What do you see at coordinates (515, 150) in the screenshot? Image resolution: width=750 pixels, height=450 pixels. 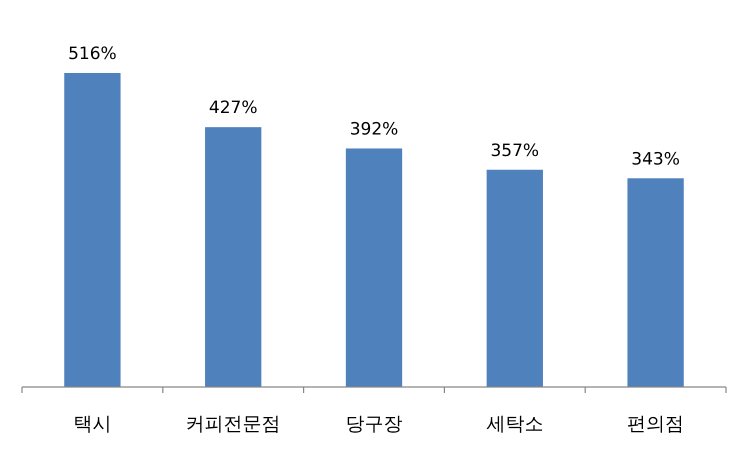 I see `data-label: 357%` at bounding box center [515, 150].